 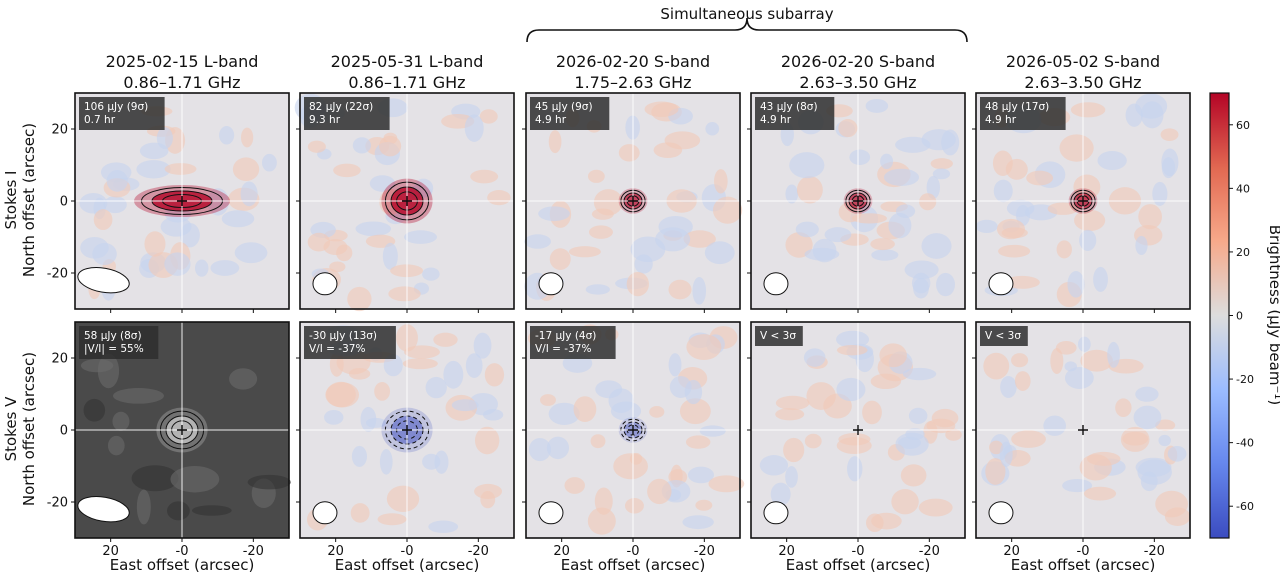 What do you see at coordinates (857, 82) in the screenshot?
I see `column-title-freq: 2.63–3.50 GHz` at bounding box center [857, 82].